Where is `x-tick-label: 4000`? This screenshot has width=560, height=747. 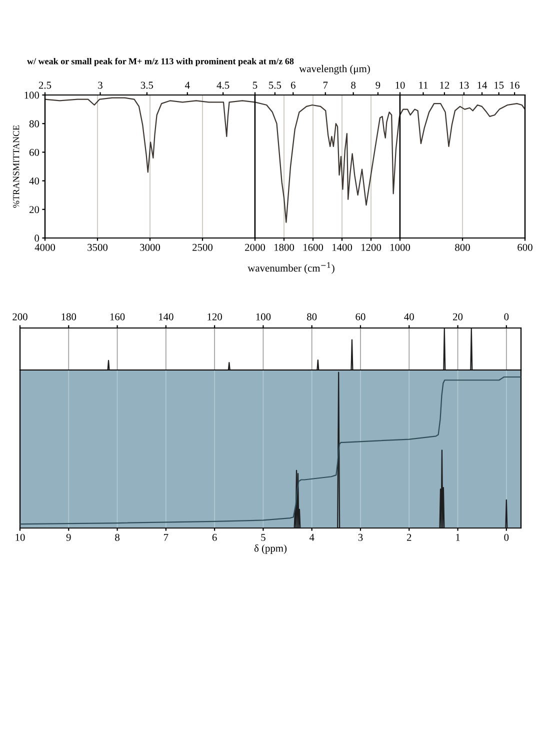 x-tick-label: 4000 is located at coordinates (45, 247).